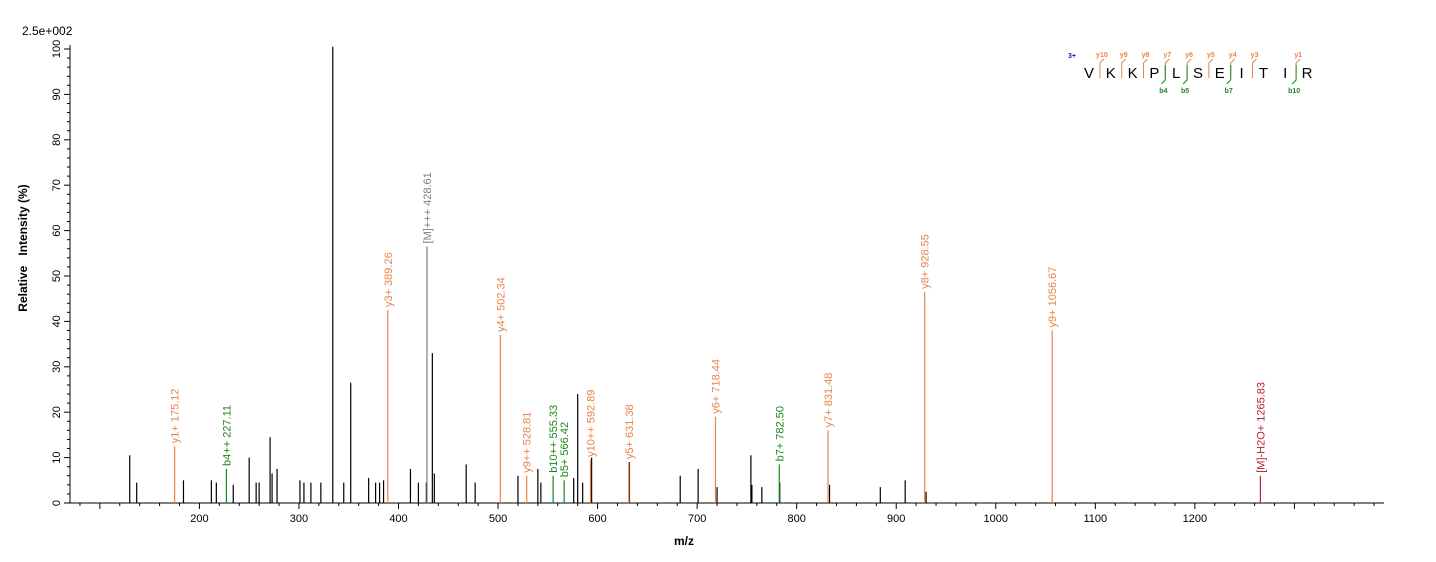  What do you see at coordinates (498, 519) in the screenshot?
I see `x-tick-label: 500` at bounding box center [498, 519].